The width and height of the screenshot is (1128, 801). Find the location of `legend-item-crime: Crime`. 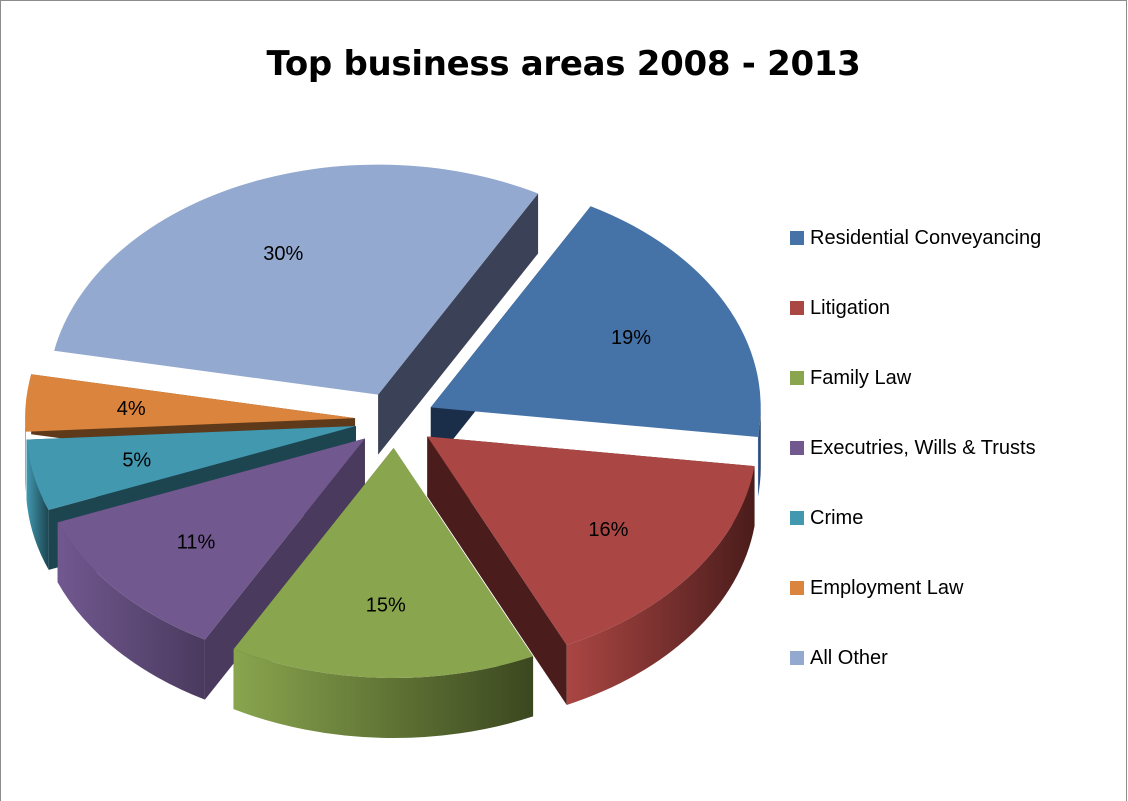

legend-item-crime: Crime is located at coordinates (955, 535).